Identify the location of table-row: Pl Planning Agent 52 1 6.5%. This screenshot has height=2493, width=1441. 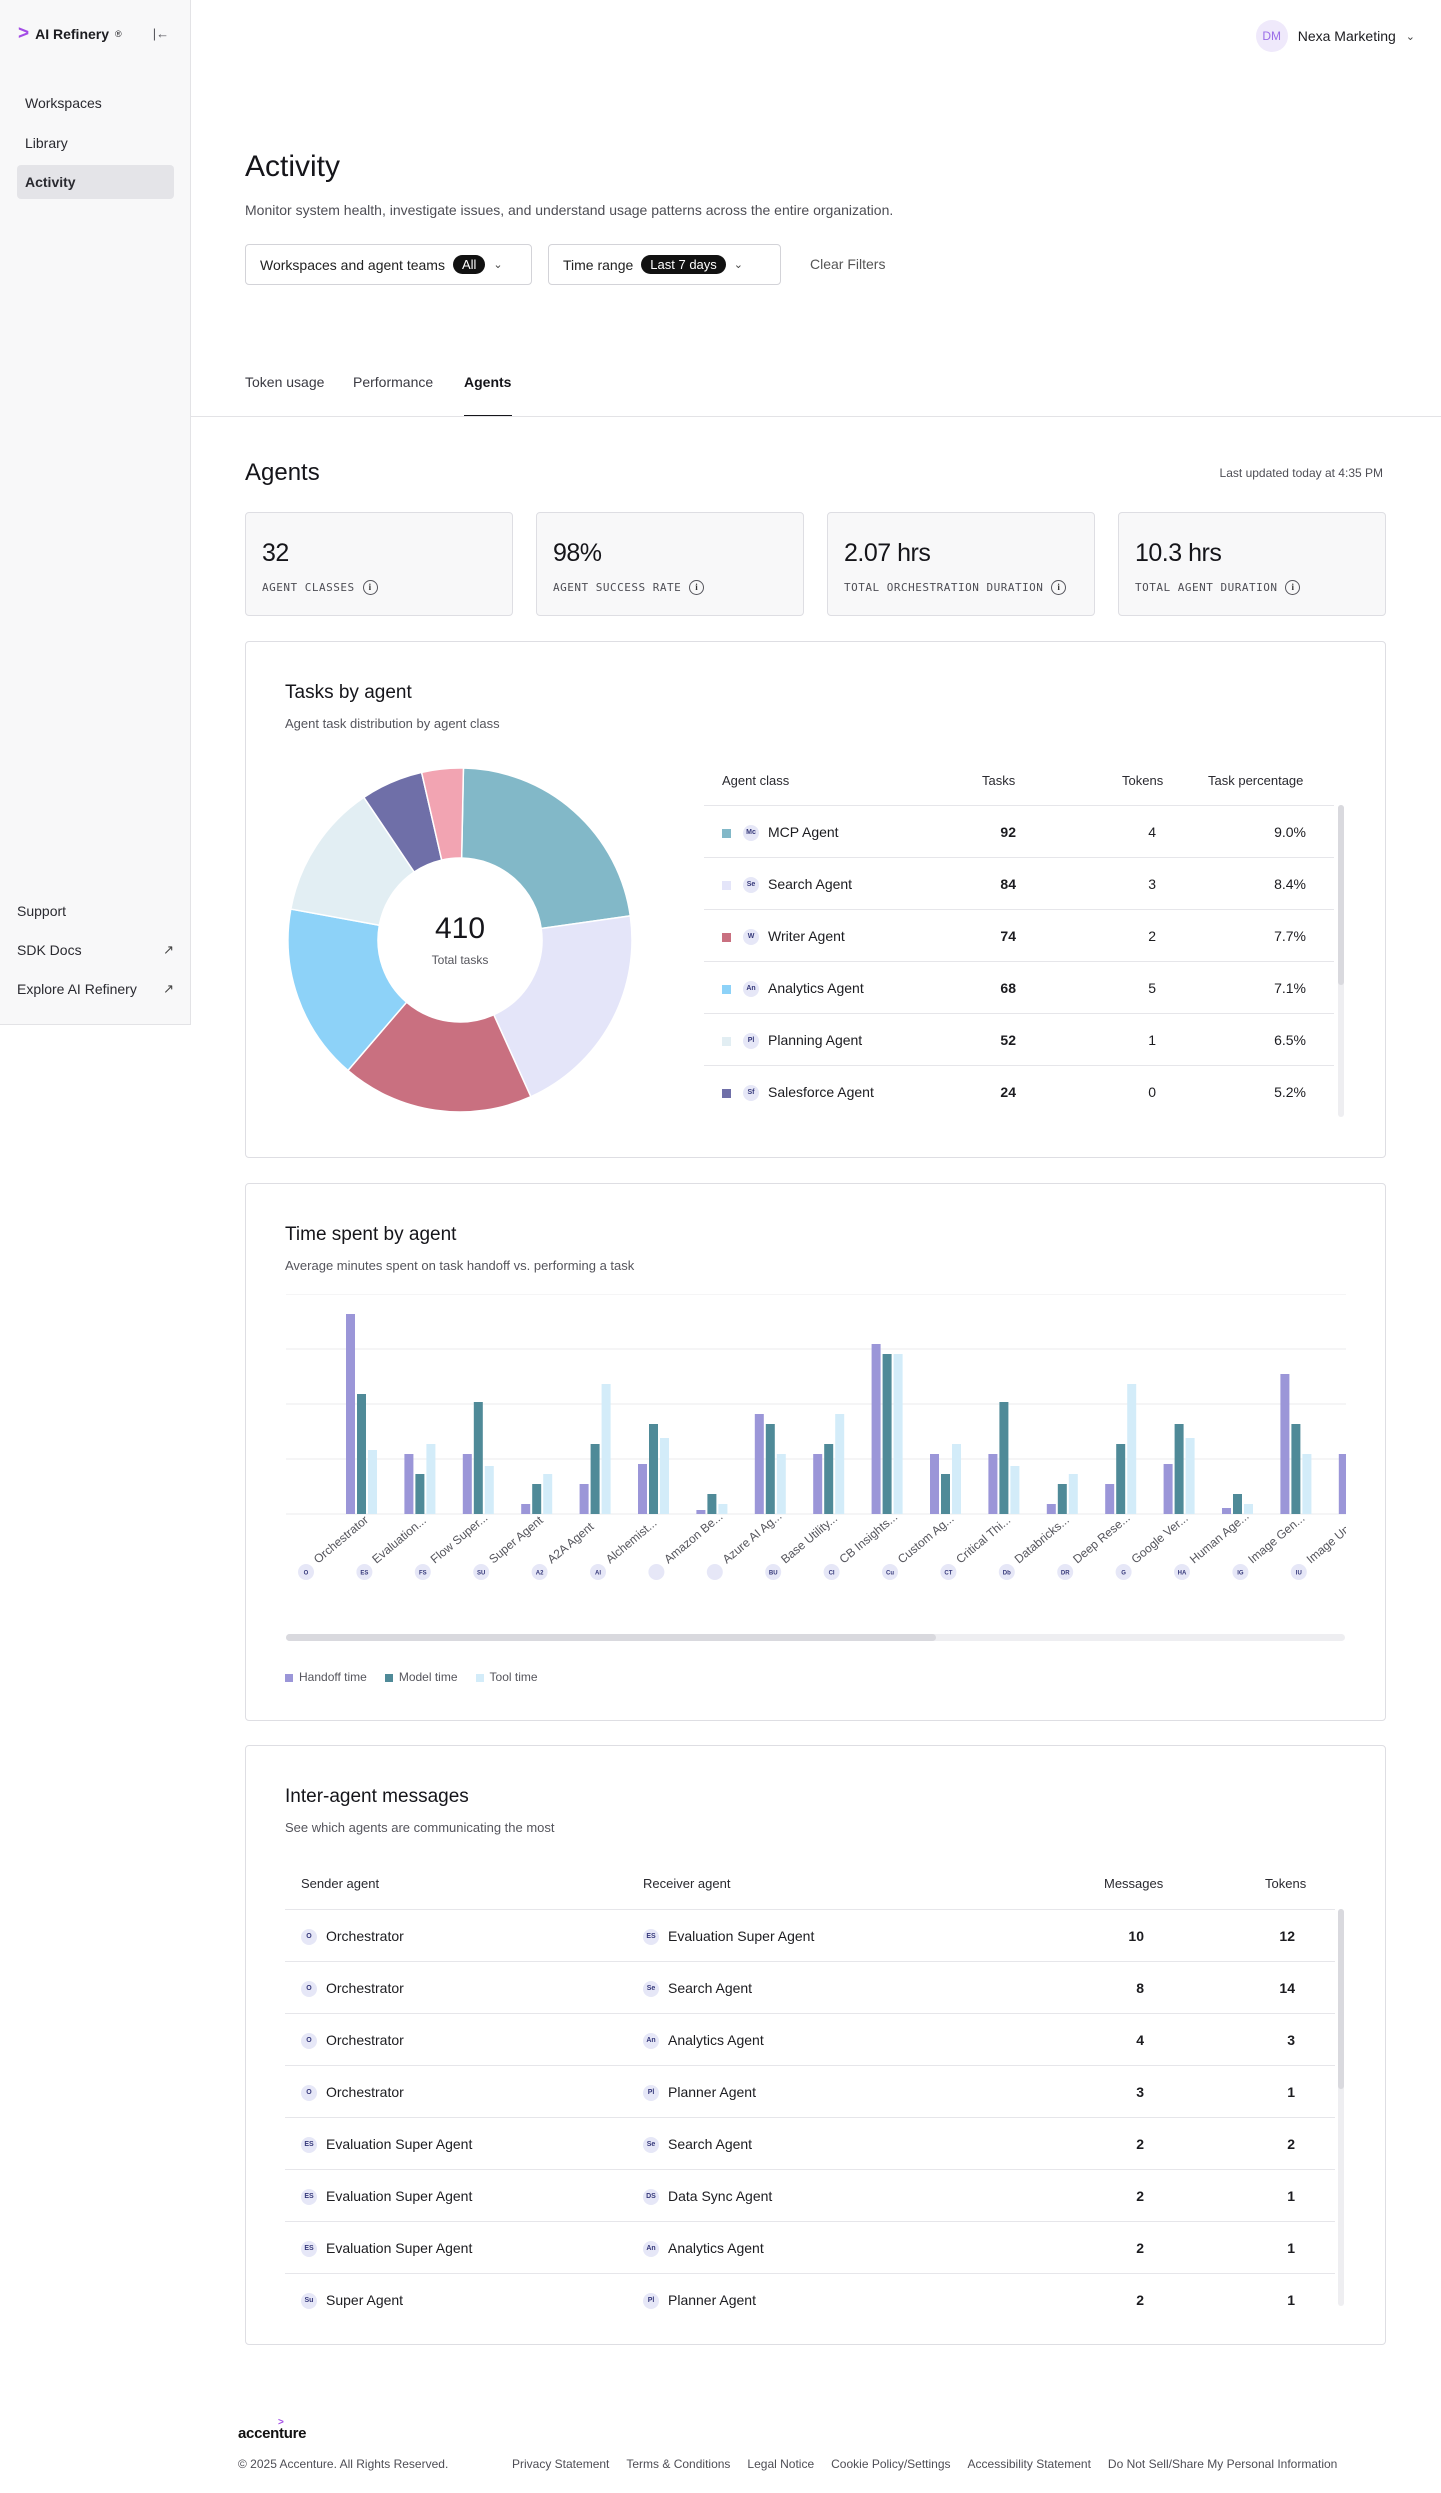
(1019, 1039).